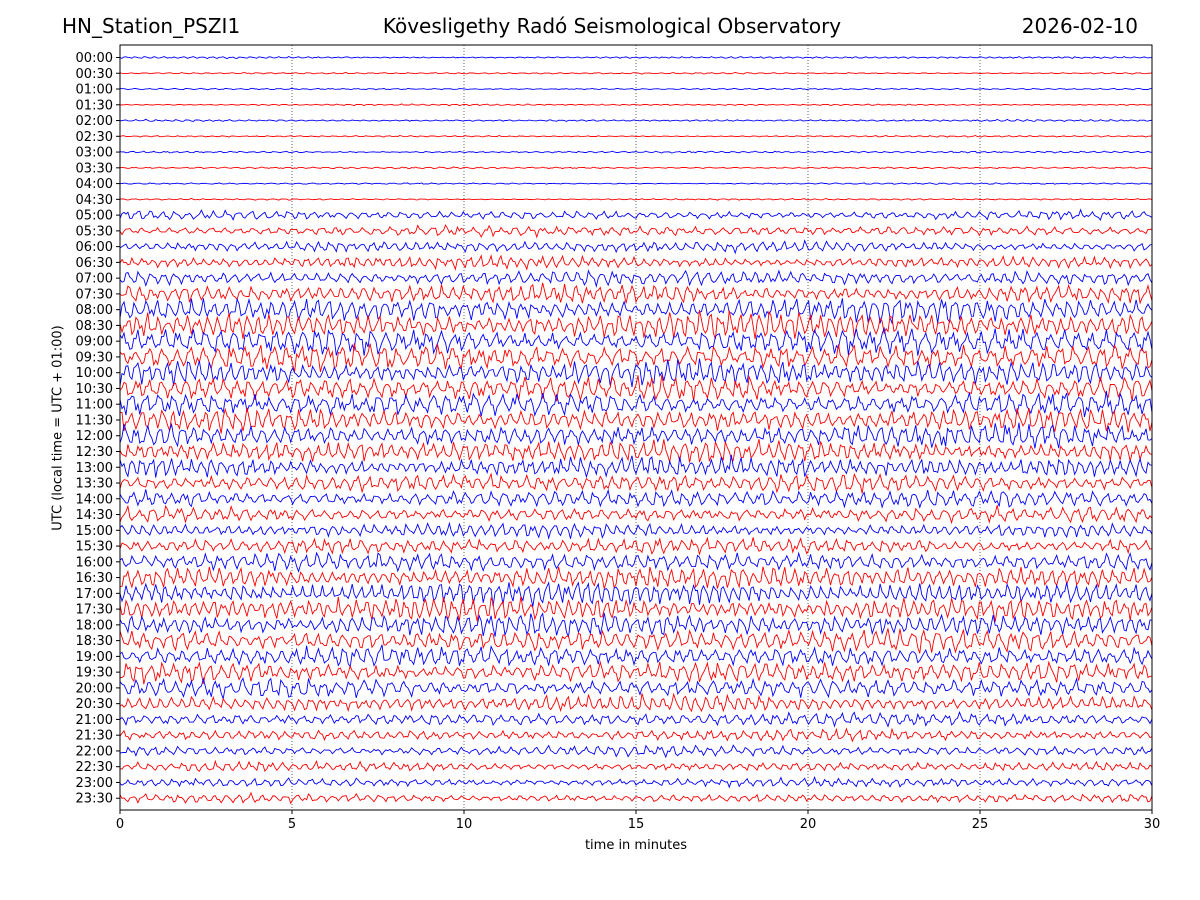 The width and height of the screenshot is (1200, 900). I want to click on trace-row-2030, so click(636, 702).